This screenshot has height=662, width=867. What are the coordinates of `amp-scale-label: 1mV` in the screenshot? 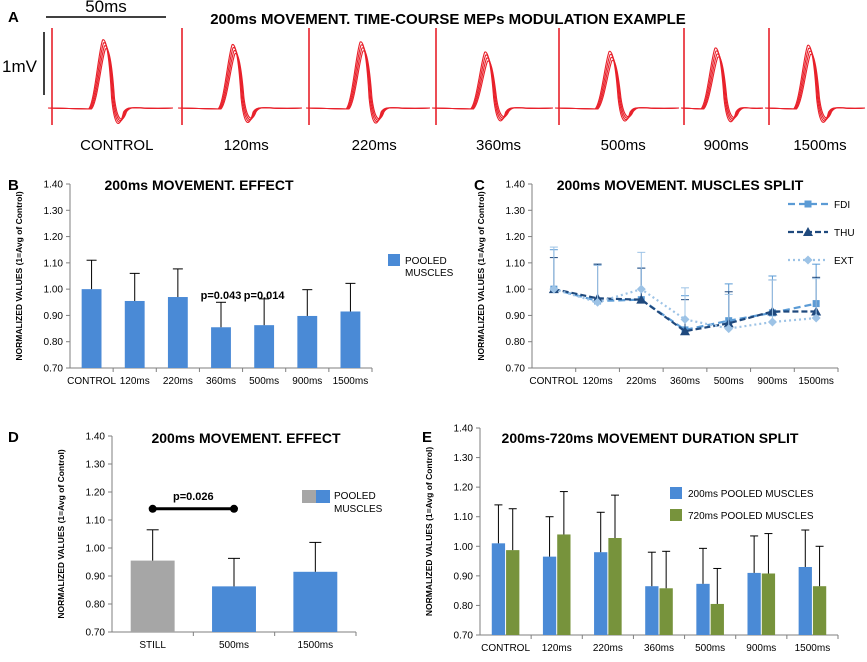 It's located at (20, 66).